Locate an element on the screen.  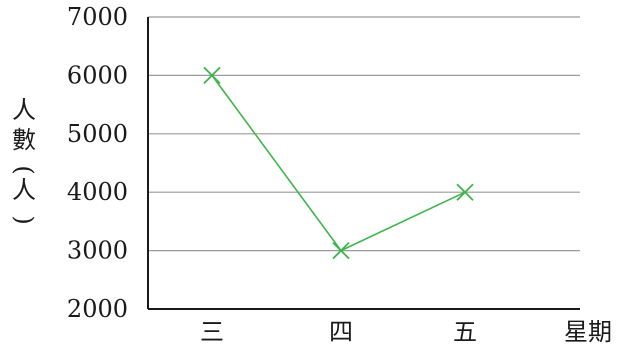
y-tick-label: 2000 is located at coordinates (97, 309).